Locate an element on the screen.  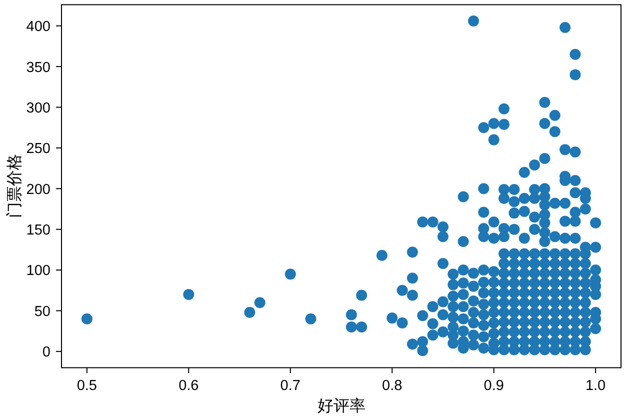
y-axis-title: 门票价格 is located at coordinates (15, 186).